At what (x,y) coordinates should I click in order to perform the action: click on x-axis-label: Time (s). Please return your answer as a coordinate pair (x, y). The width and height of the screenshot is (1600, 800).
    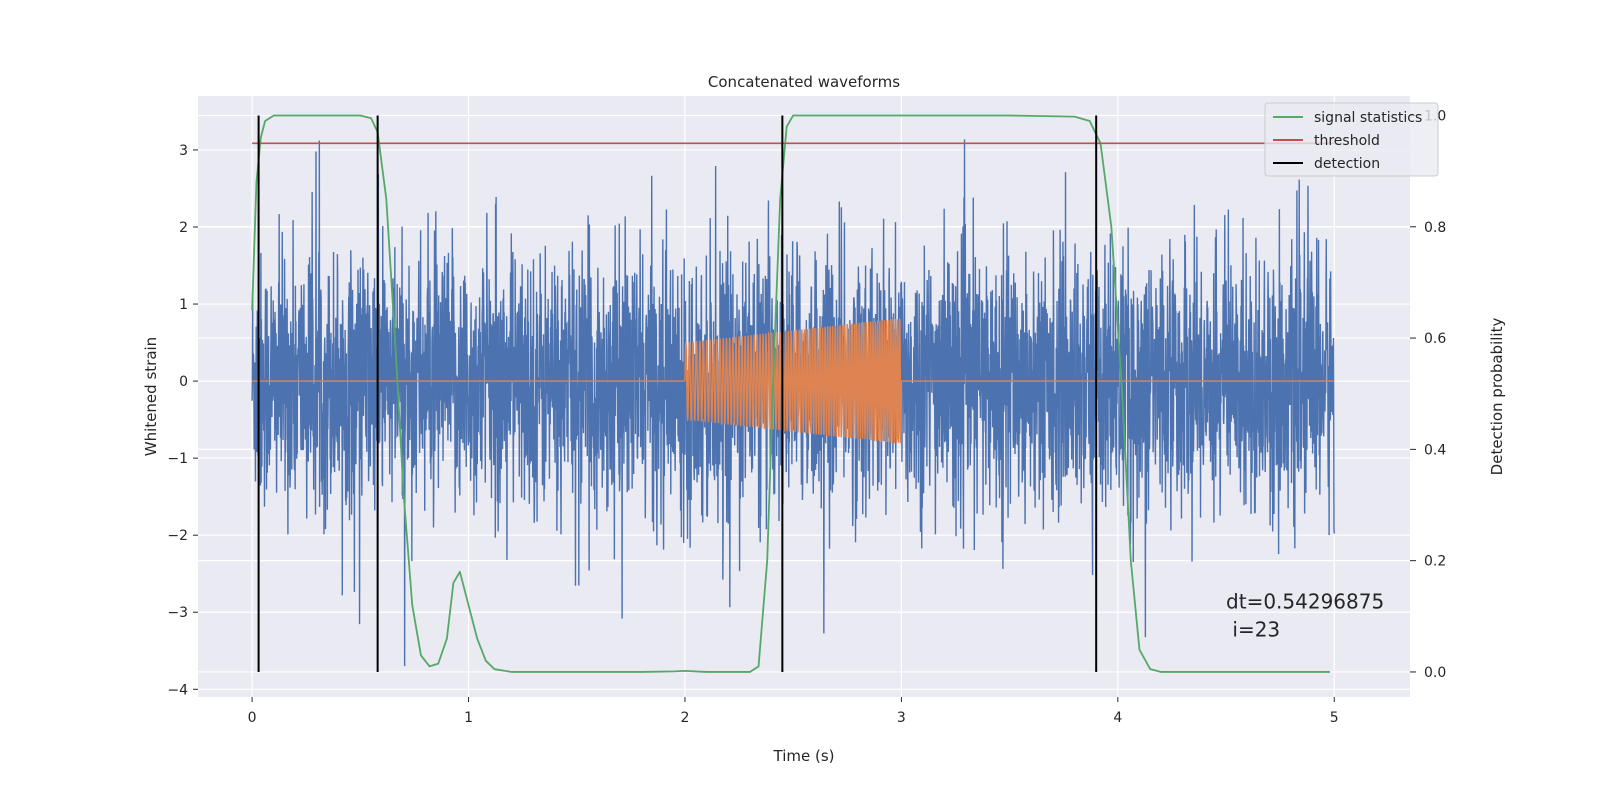
    Looking at the image, I should click on (804, 756).